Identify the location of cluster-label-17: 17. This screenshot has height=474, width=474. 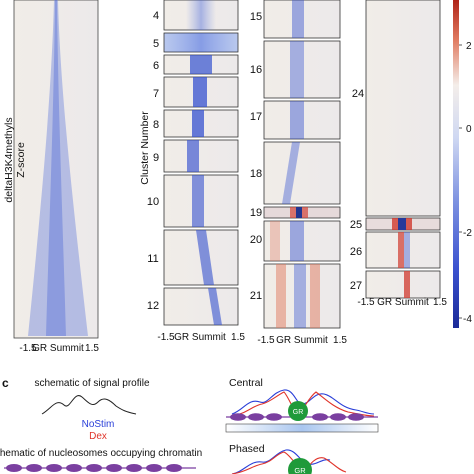
(256, 117).